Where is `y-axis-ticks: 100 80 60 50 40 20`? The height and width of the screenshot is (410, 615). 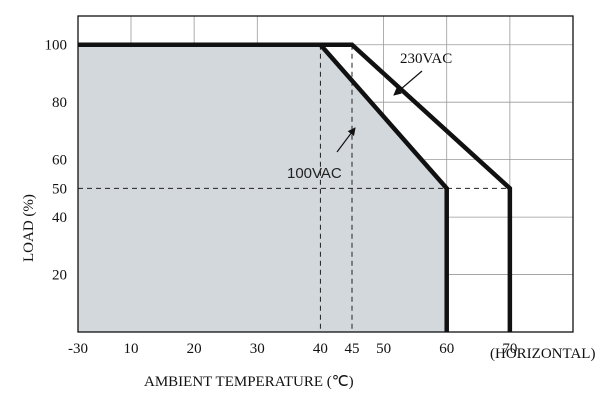 y-axis-ticks: 100 80 60 50 40 20 is located at coordinates (56, 161).